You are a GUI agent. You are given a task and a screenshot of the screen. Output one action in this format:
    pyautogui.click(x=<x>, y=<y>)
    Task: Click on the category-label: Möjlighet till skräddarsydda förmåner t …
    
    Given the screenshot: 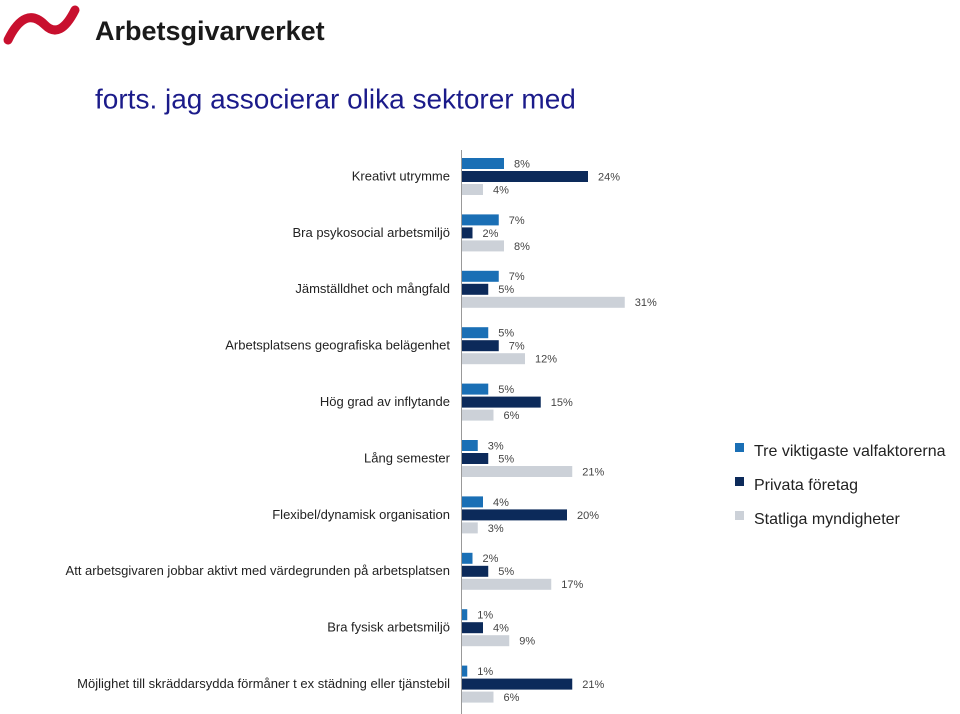 What is the action you would take?
    pyautogui.click(x=263, y=683)
    